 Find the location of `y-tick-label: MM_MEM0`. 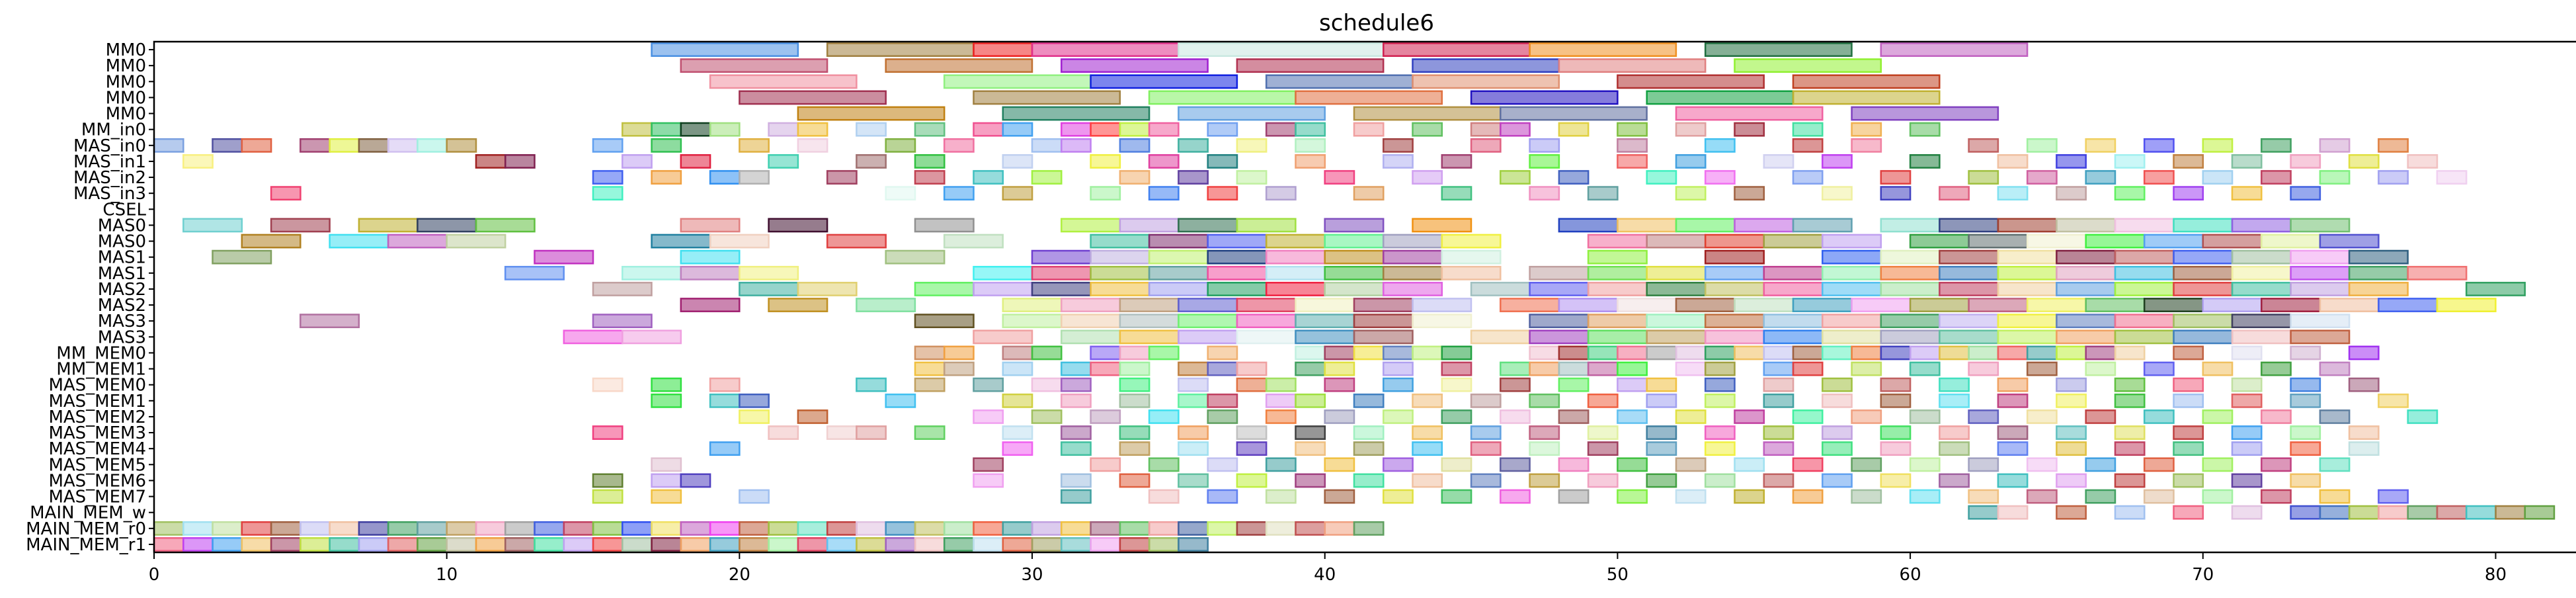

y-tick-label: MM_MEM0 is located at coordinates (101, 353).